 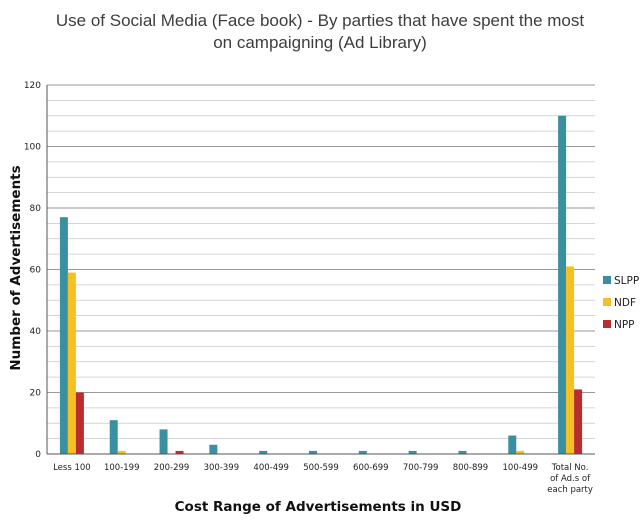 I want to click on x-tick-label: Less 100, so click(x=72, y=468).